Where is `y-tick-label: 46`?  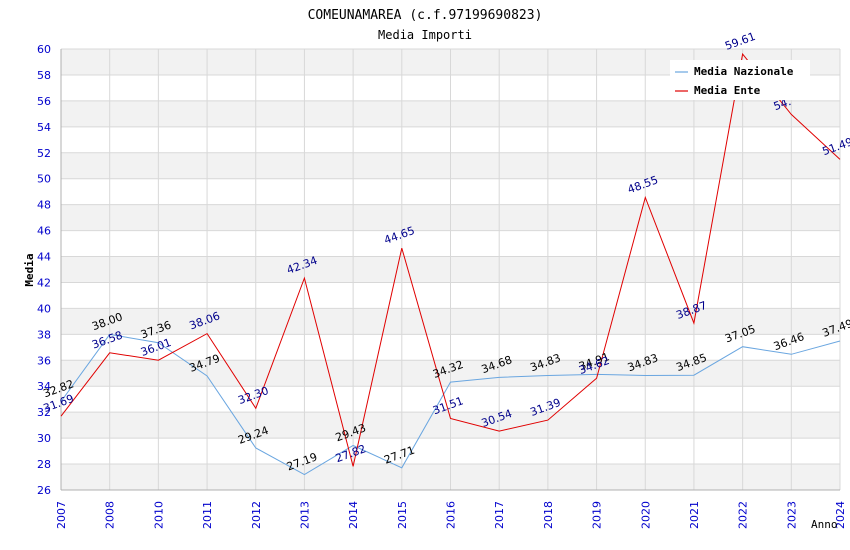 y-tick-label: 46 is located at coordinates (44, 231).